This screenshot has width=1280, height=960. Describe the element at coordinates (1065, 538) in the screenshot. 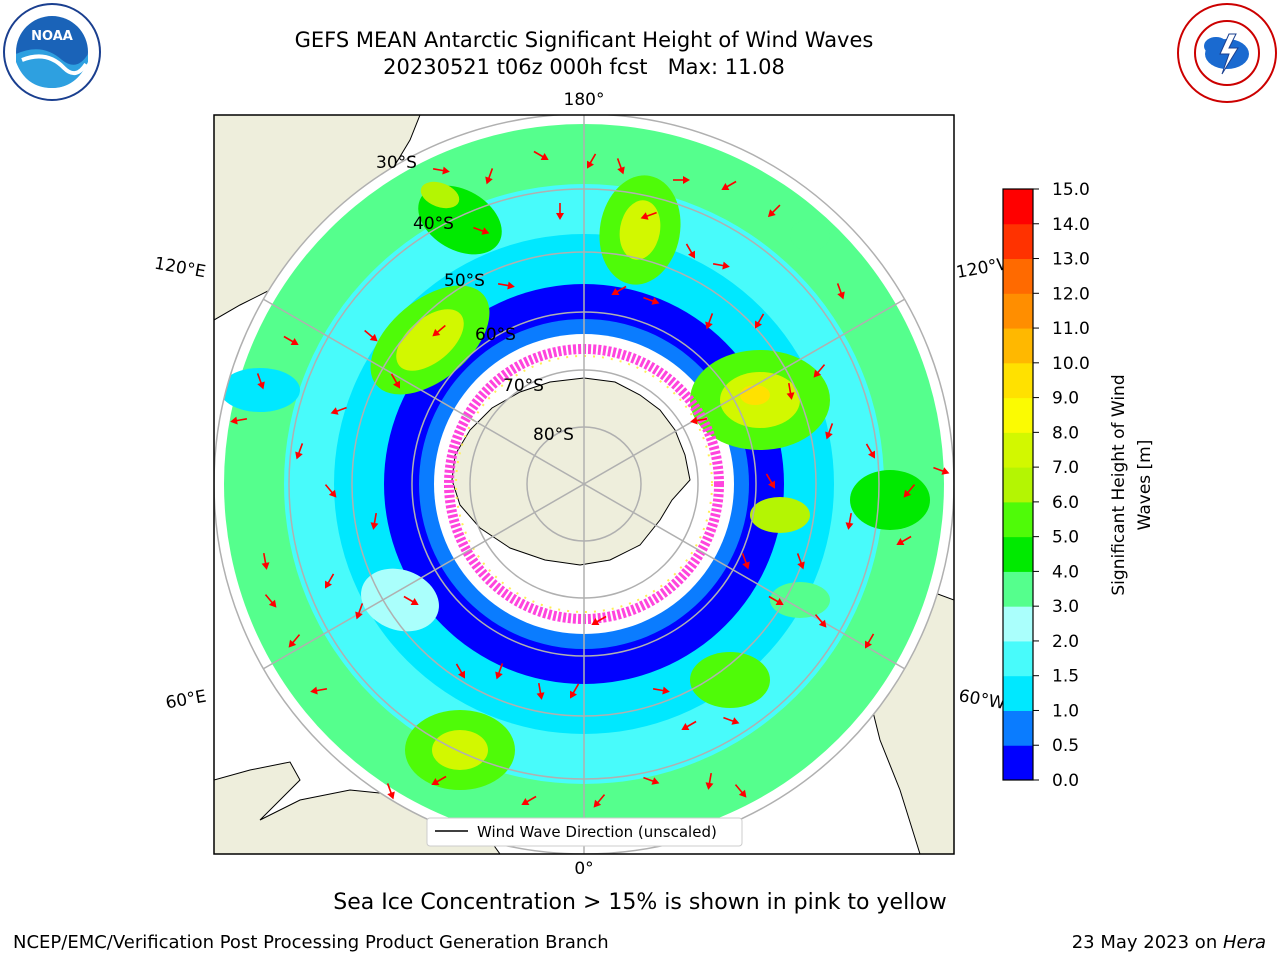

I see `colorbar-tick-label: 5.0` at that location.